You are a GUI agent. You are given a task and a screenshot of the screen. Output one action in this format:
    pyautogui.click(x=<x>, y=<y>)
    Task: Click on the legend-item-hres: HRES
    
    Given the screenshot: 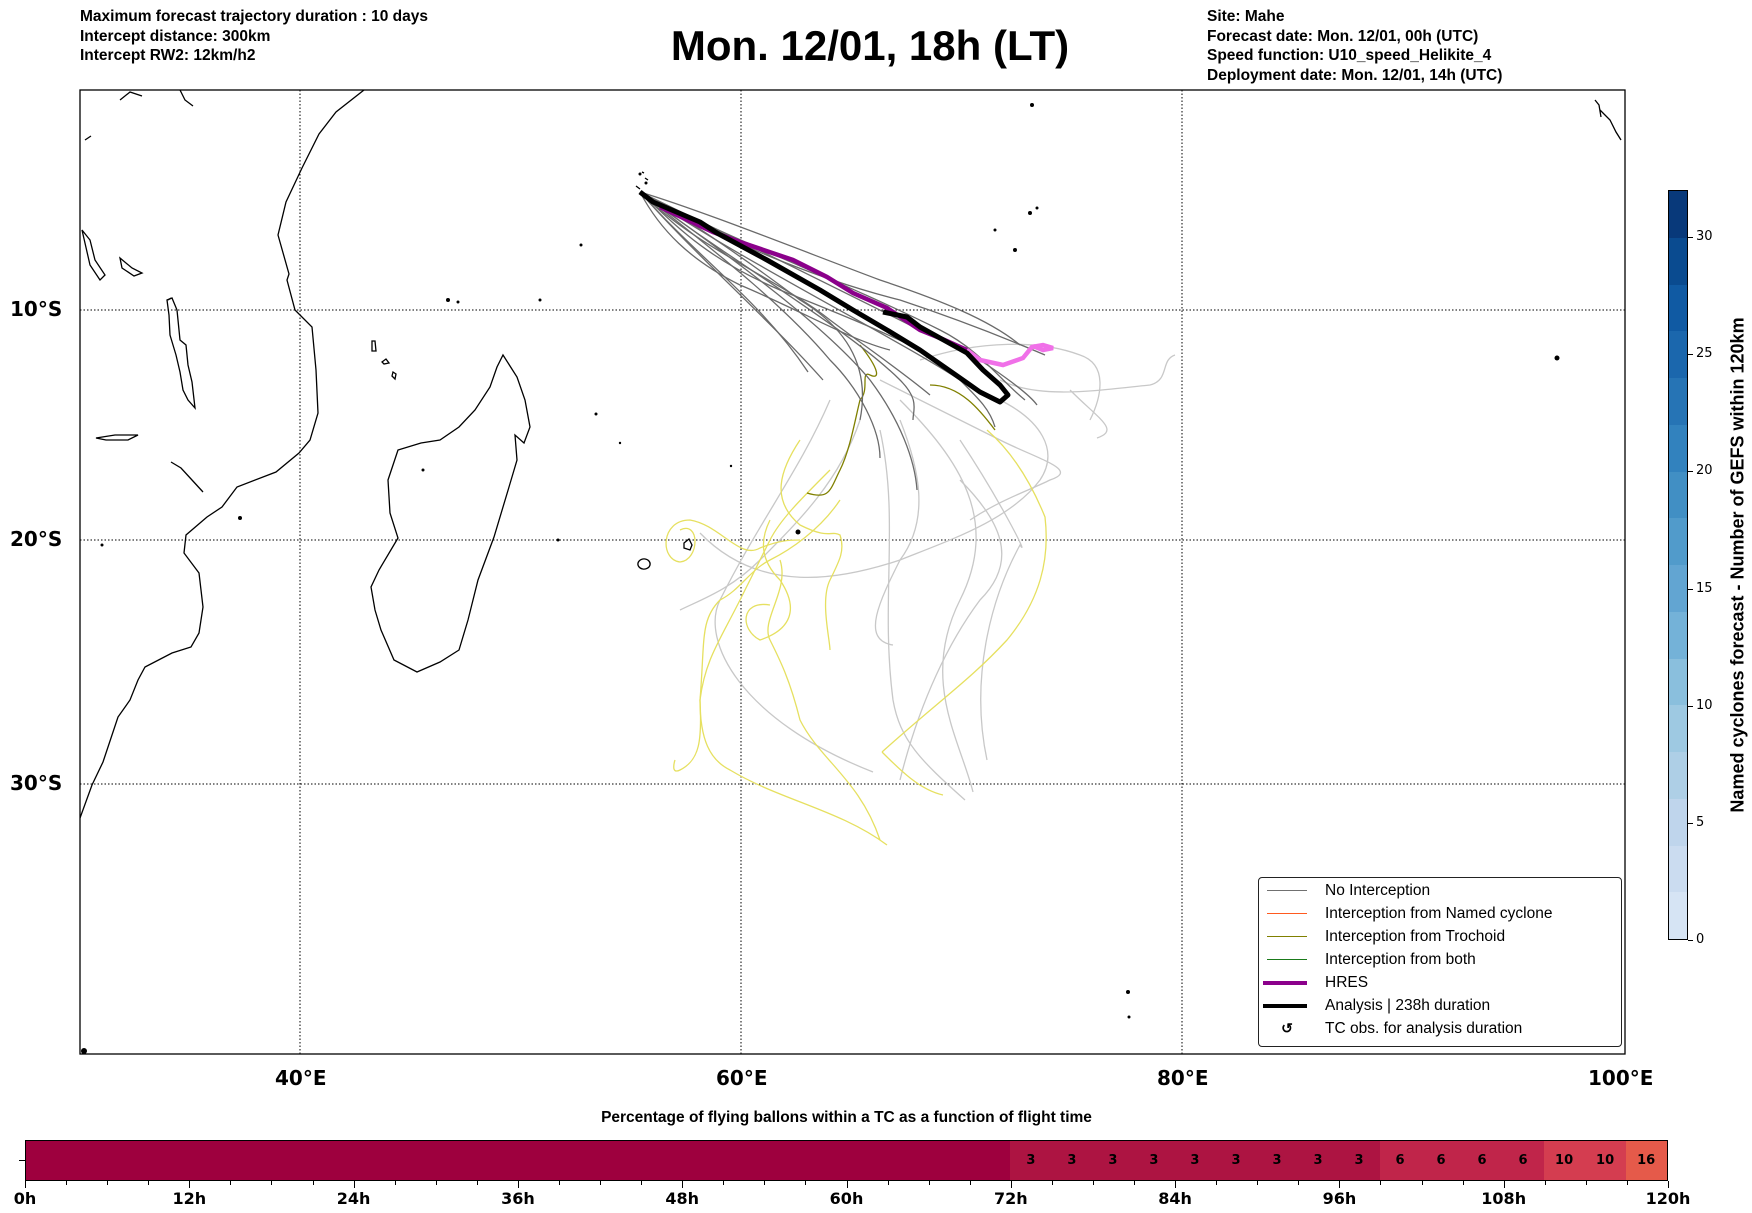 What is the action you would take?
    pyautogui.click(x=1313, y=982)
    